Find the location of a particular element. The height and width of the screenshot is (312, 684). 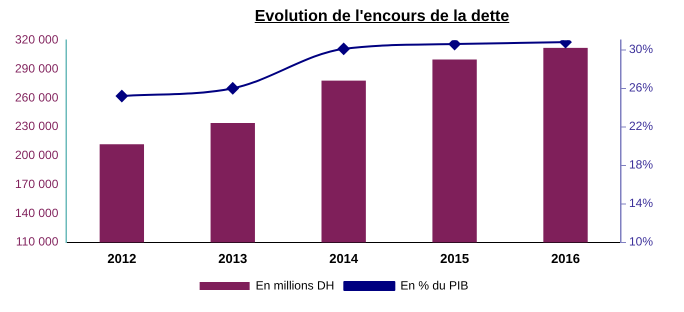

y-tick-label: 200 000 is located at coordinates (36, 155).